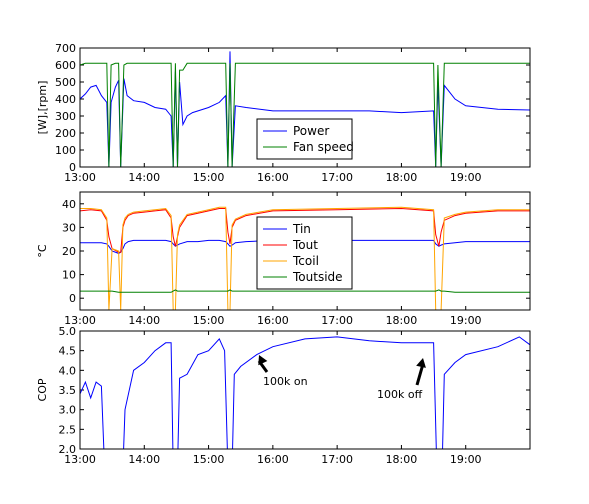  Describe the element at coordinates (68, 331) in the screenshot. I see `y-tick-label: 5.0` at that location.